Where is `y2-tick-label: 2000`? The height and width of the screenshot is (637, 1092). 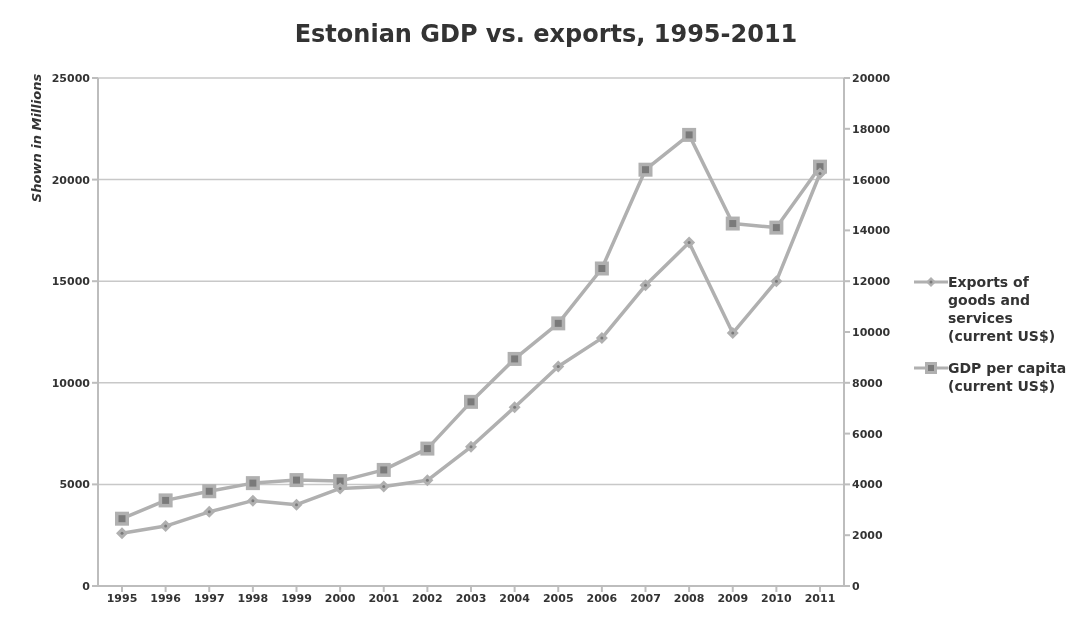
y2-tick-label: 2000 is located at coordinates (867, 536).